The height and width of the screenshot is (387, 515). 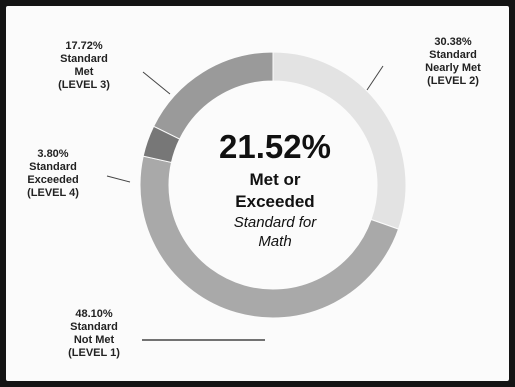 I want to click on label-level-2: 30.38% Standard Nearly Met (LEVEL 2), so click(x=453, y=62).